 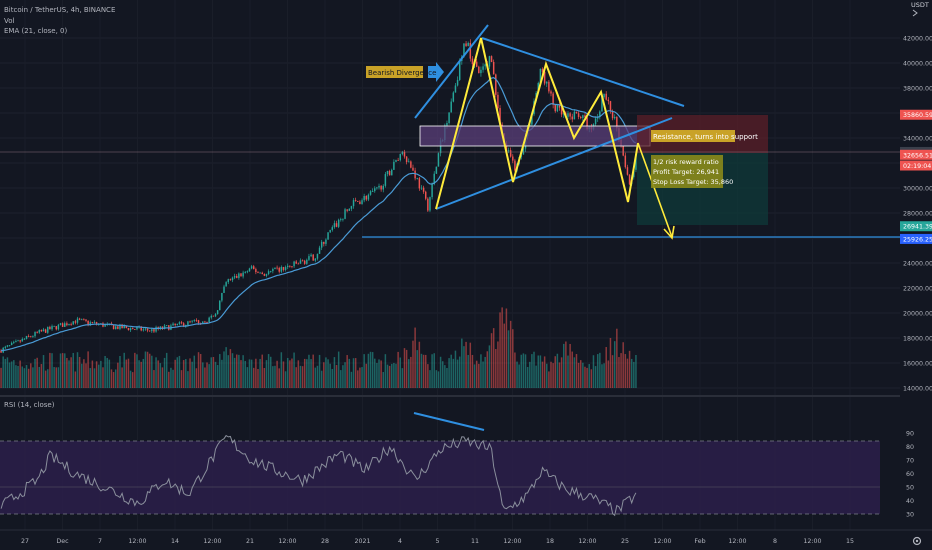 I want to click on currency-label: USDT, so click(x=920, y=5).